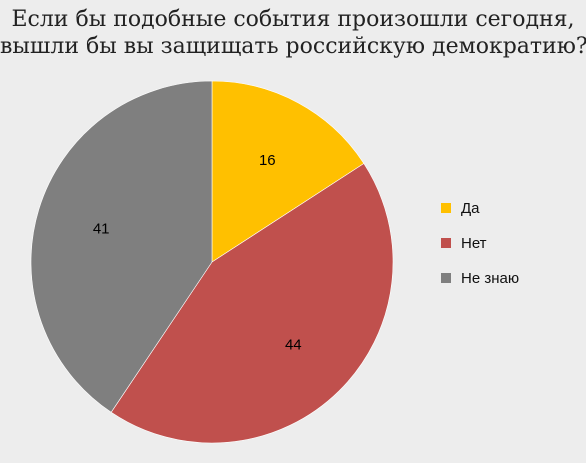 The height and width of the screenshot is (463, 586). Describe the element at coordinates (470, 208) in the screenshot. I see `legend-label-da: Да` at that location.